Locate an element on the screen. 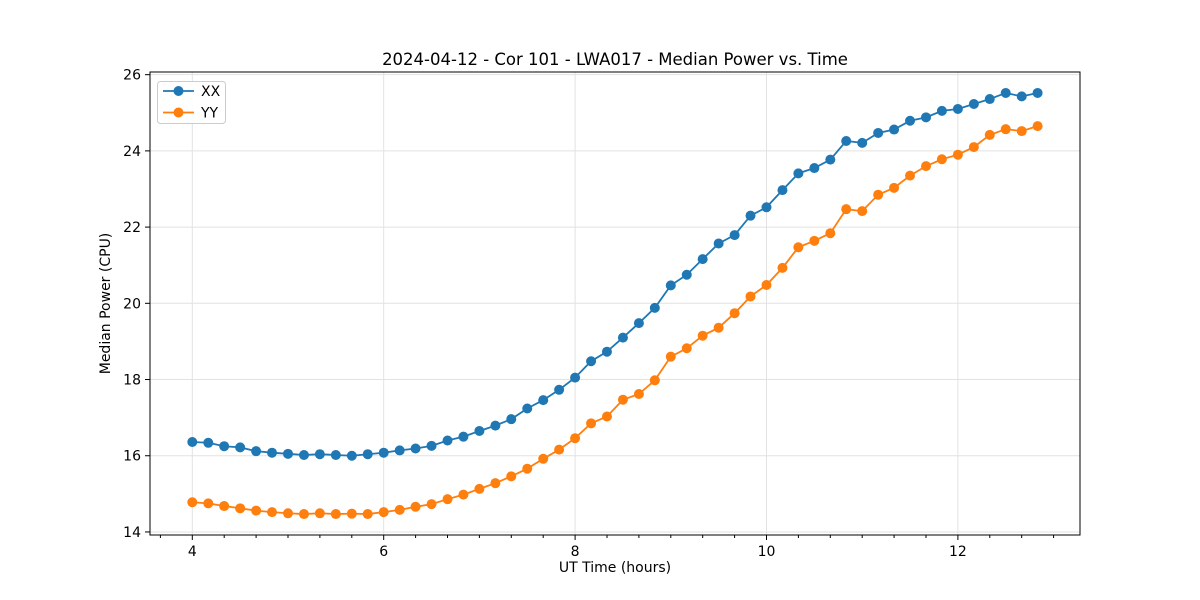  y-axis-label: Median Power (CPU) is located at coordinates (106, 304).